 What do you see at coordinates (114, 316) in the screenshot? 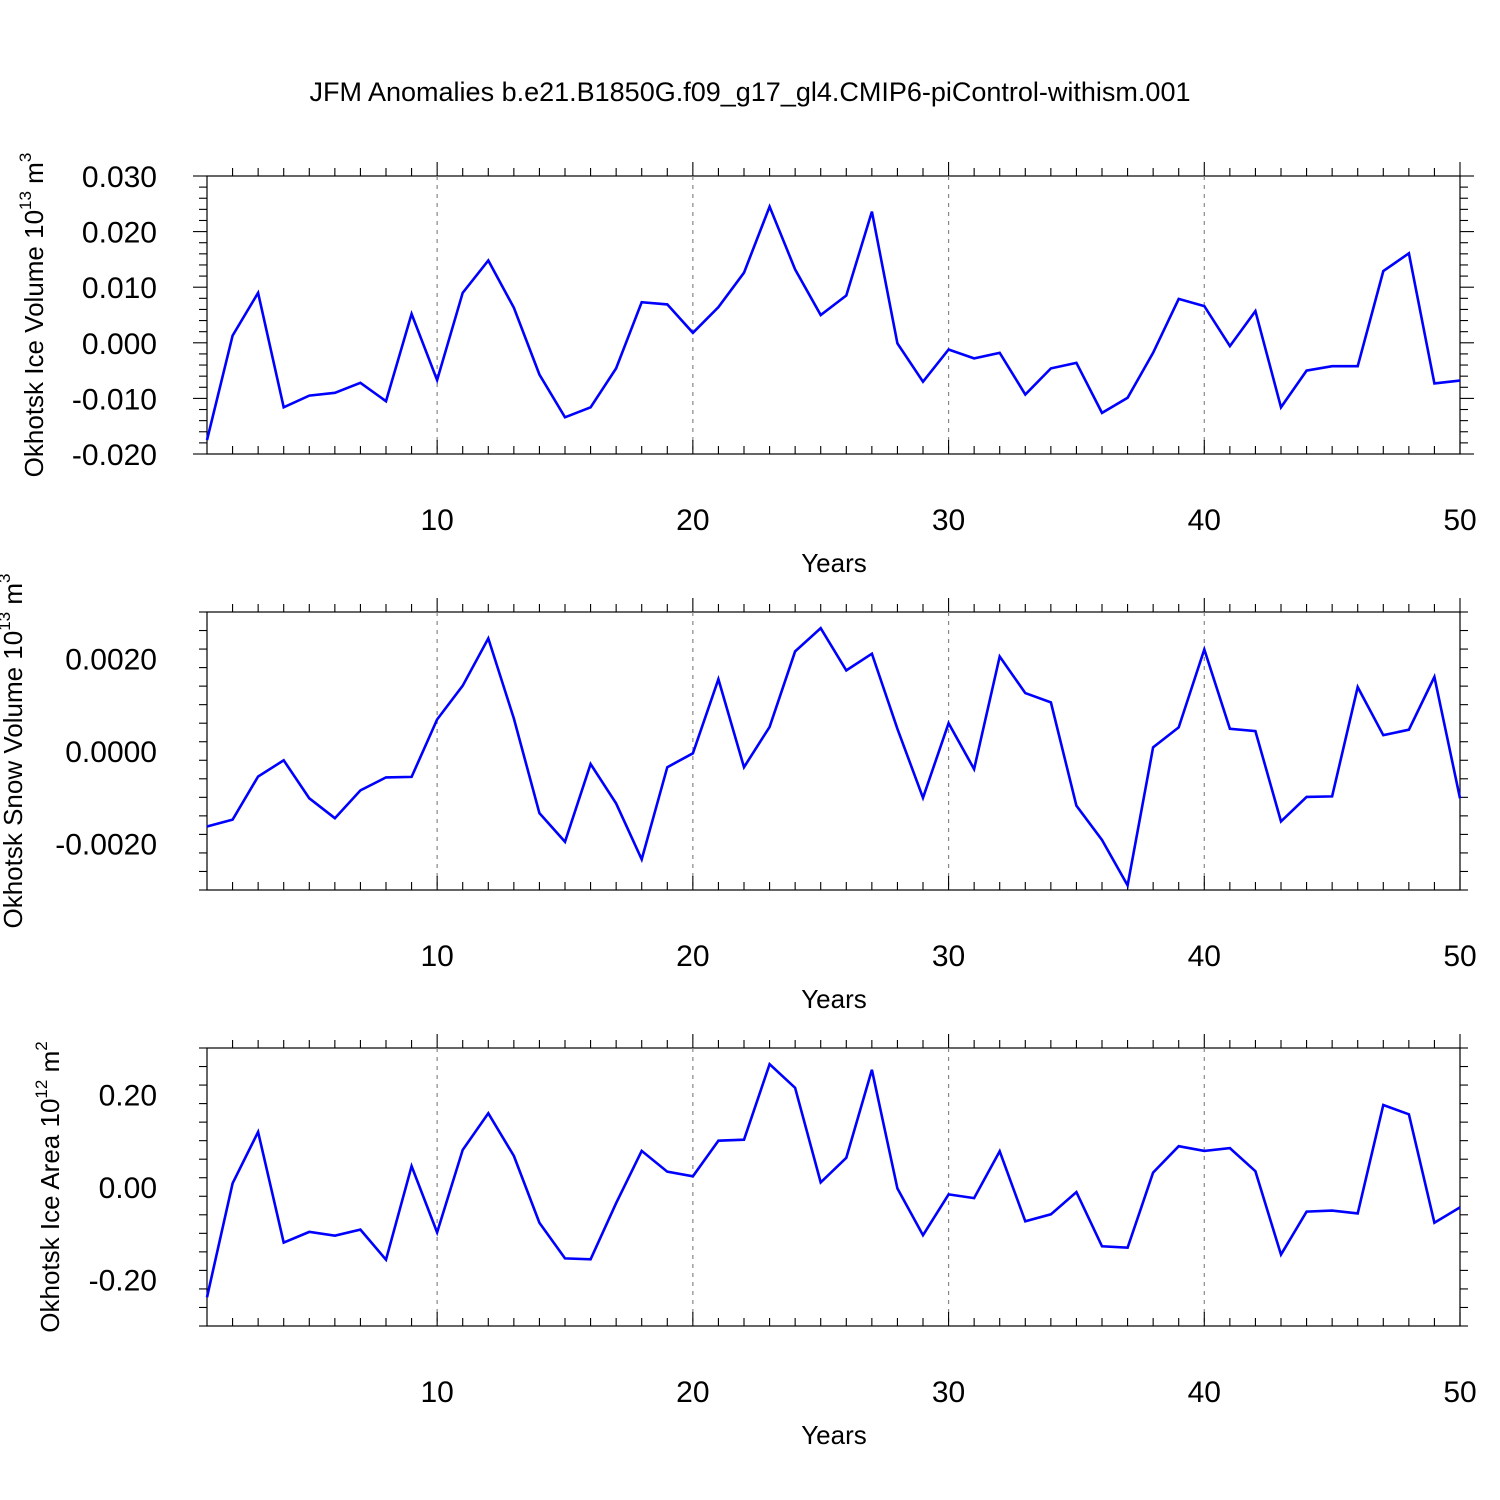
I see `y-tick-labels: -0.020 -0.010 0.000 0.010 0.020 0.030` at bounding box center [114, 316].